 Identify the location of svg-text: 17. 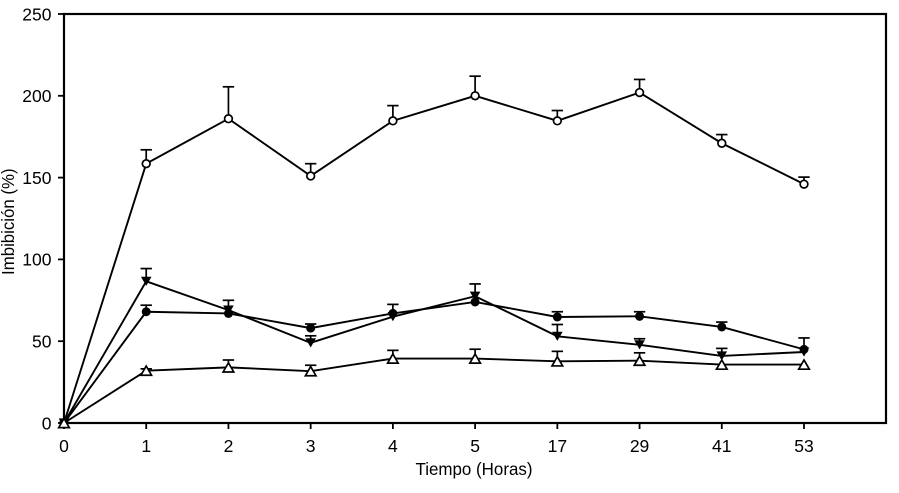
(557, 446).